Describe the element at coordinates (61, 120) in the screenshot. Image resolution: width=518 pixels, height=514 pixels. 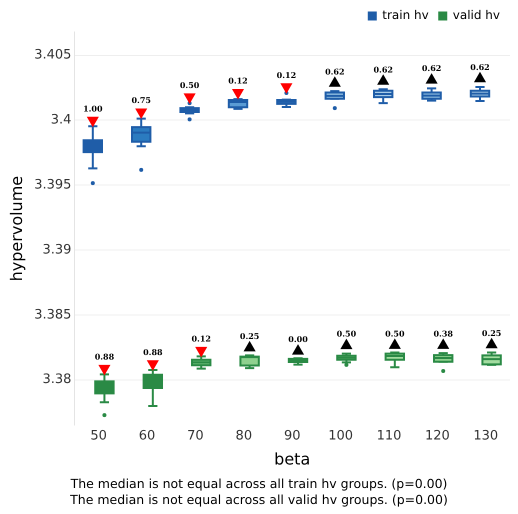
I see `y-tick-label: 3.4` at that location.